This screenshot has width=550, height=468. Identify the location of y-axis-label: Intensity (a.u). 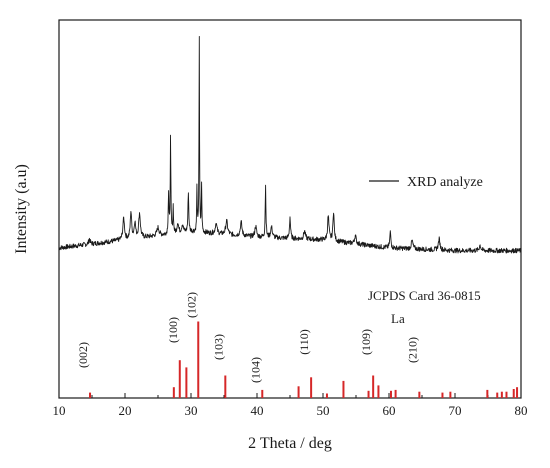
(21, 209).